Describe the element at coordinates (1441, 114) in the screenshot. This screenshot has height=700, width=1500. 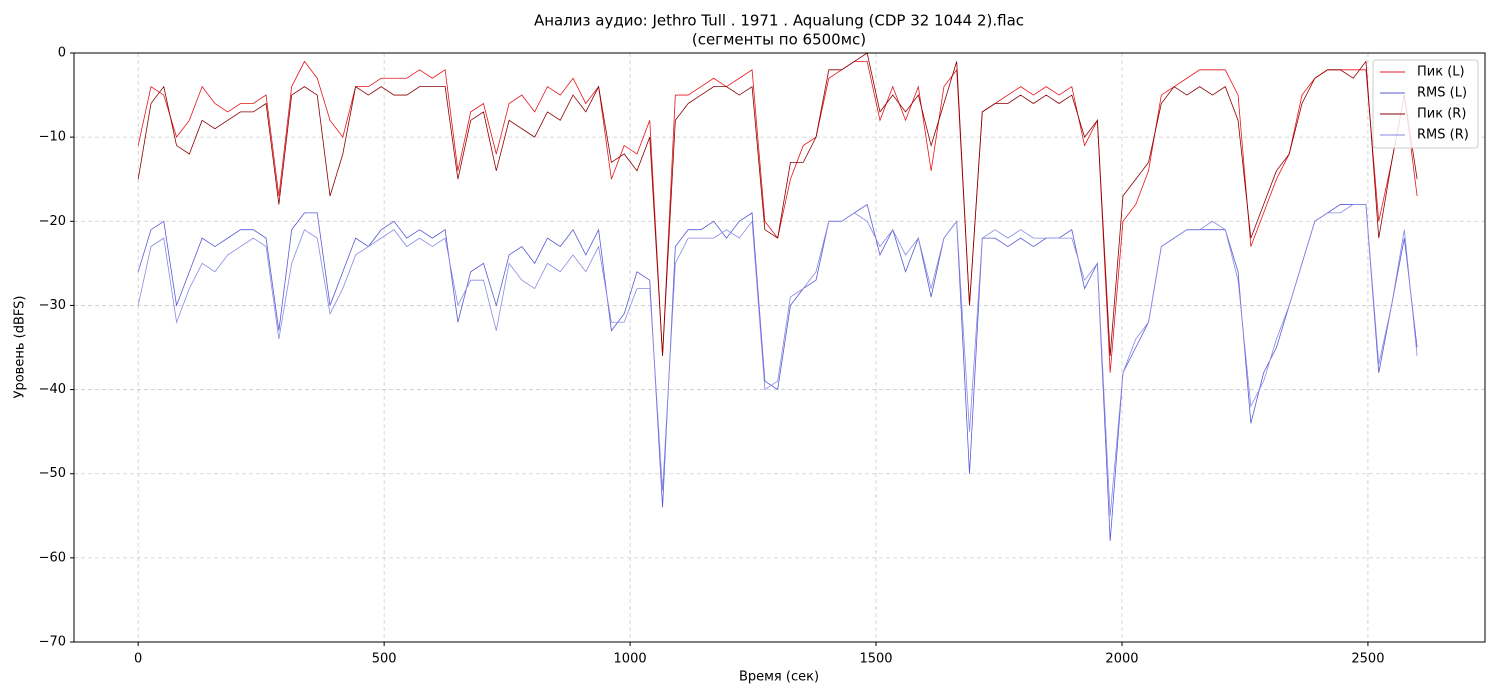
I see `legend-label: Пик (R)` at that location.